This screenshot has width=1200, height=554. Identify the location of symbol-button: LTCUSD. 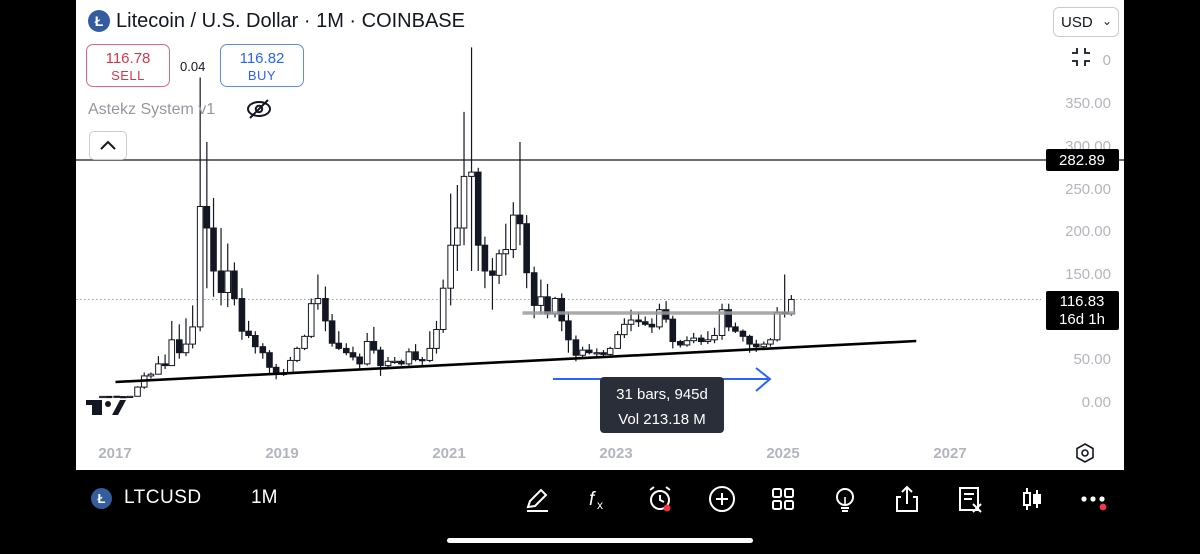
(163, 497).